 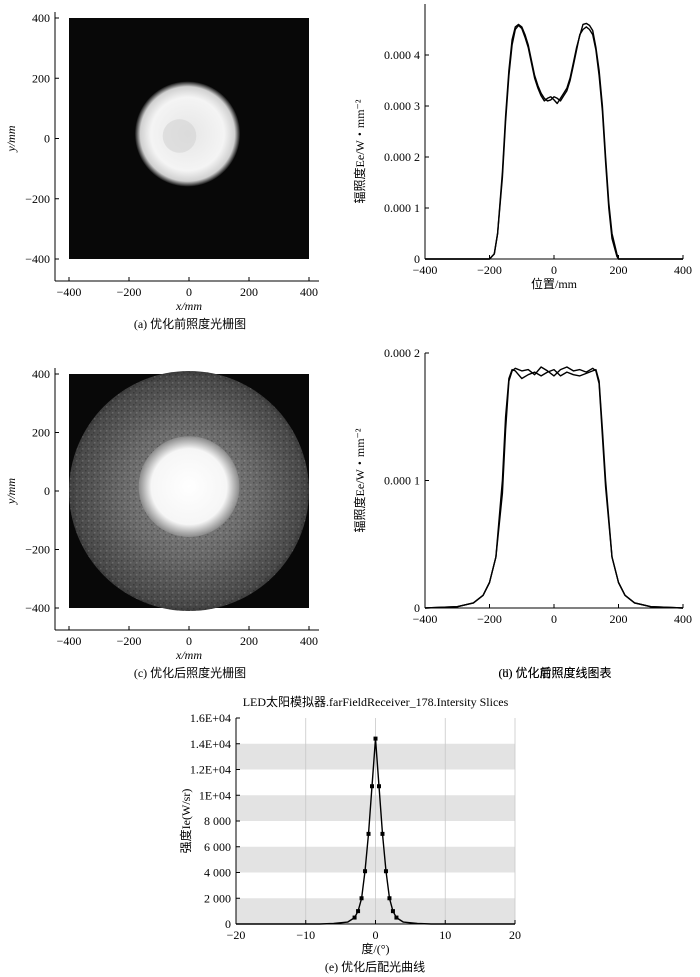 I want to click on panel-caption: (e) 优化后配光曲线, so click(x=375, y=967).